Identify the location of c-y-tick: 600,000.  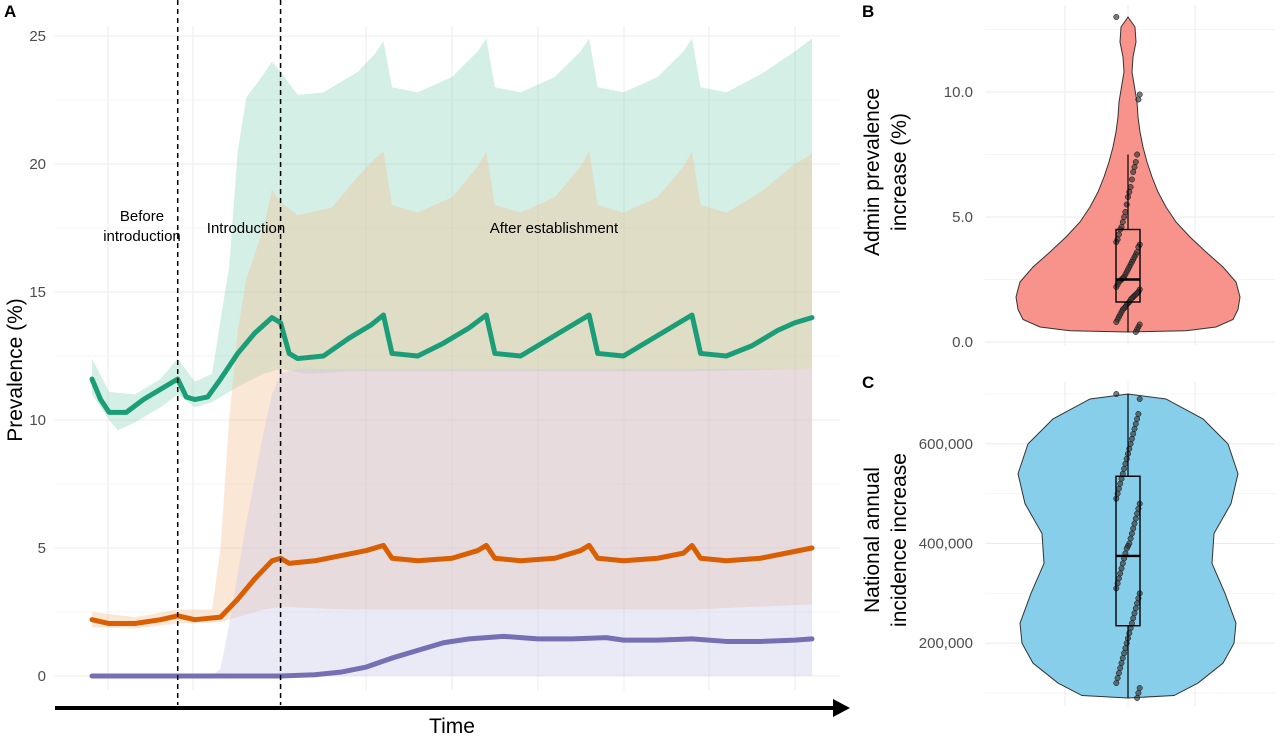
(946, 444).